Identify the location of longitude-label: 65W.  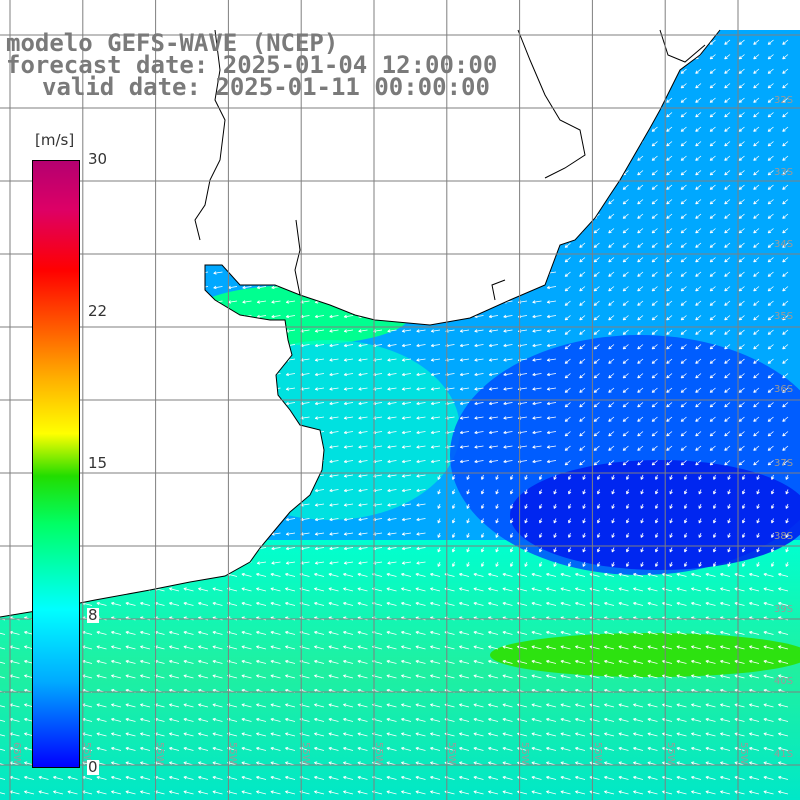
(16, 753).